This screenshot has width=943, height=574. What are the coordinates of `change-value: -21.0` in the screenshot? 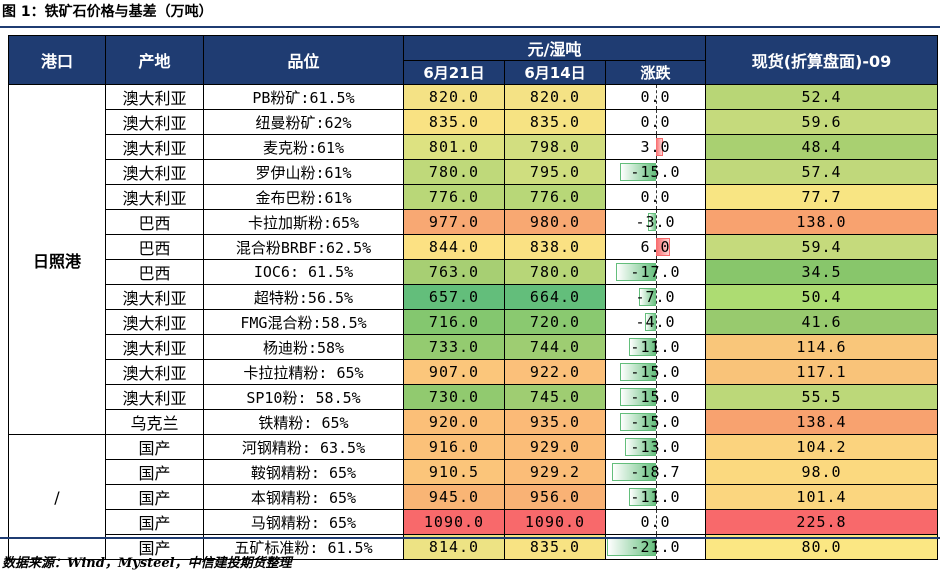 It's located at (655, 547).